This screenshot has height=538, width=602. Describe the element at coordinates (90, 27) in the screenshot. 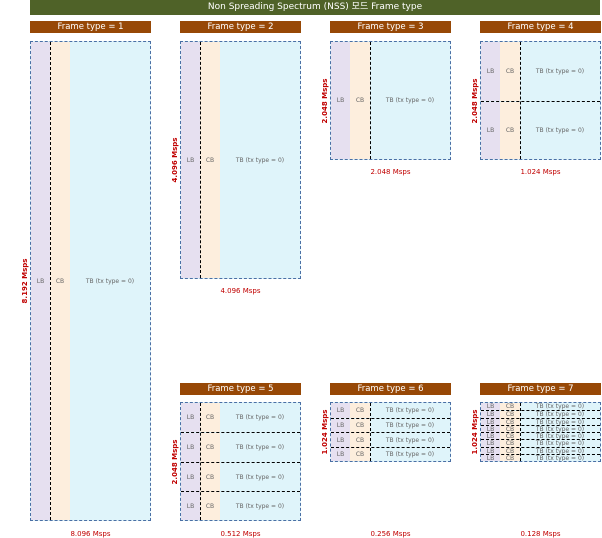

I see `frame-header: Frame type = 1` at that location.